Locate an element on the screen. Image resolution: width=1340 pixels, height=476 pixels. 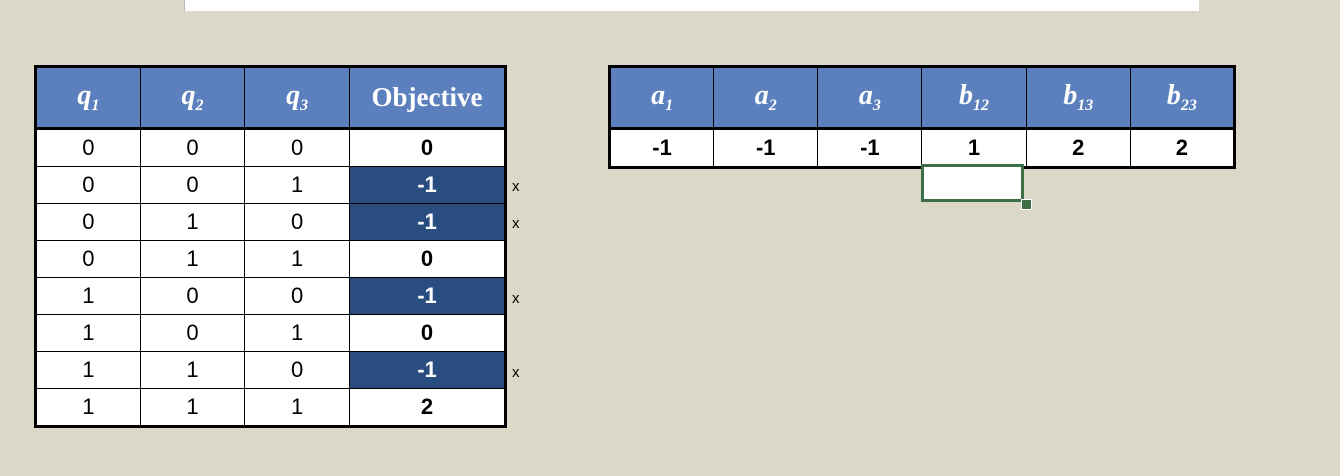
header-q3-var: q is located at coordinates (293, 95).